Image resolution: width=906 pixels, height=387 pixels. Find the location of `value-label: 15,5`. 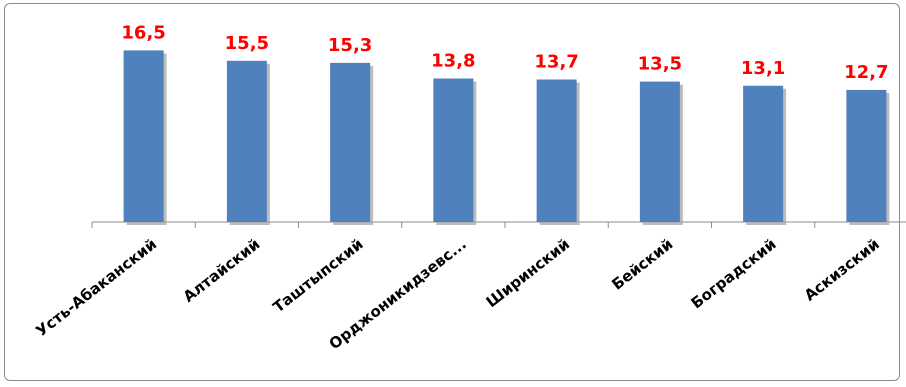

value-label: 15,5 is located at coordinates (247, 43).